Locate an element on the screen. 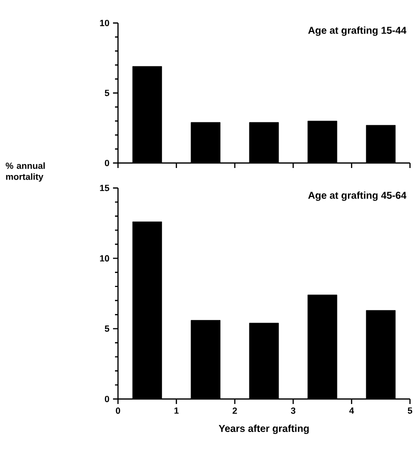  x-tick-label: 5 is located at coordinates (410, 410).